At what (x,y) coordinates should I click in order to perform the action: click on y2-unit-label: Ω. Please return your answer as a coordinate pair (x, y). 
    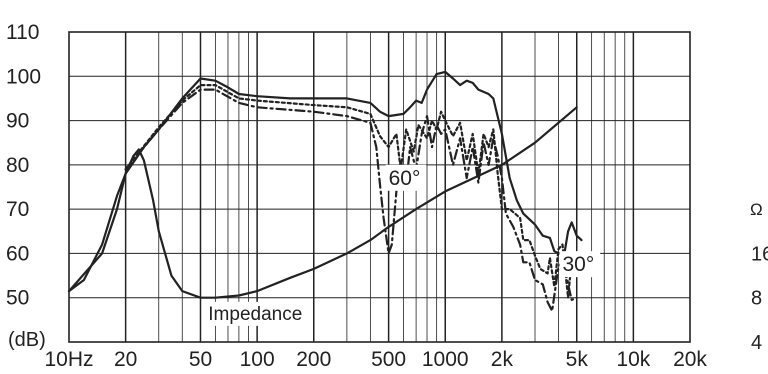
    Looking at the image, I should click on (756, 209).